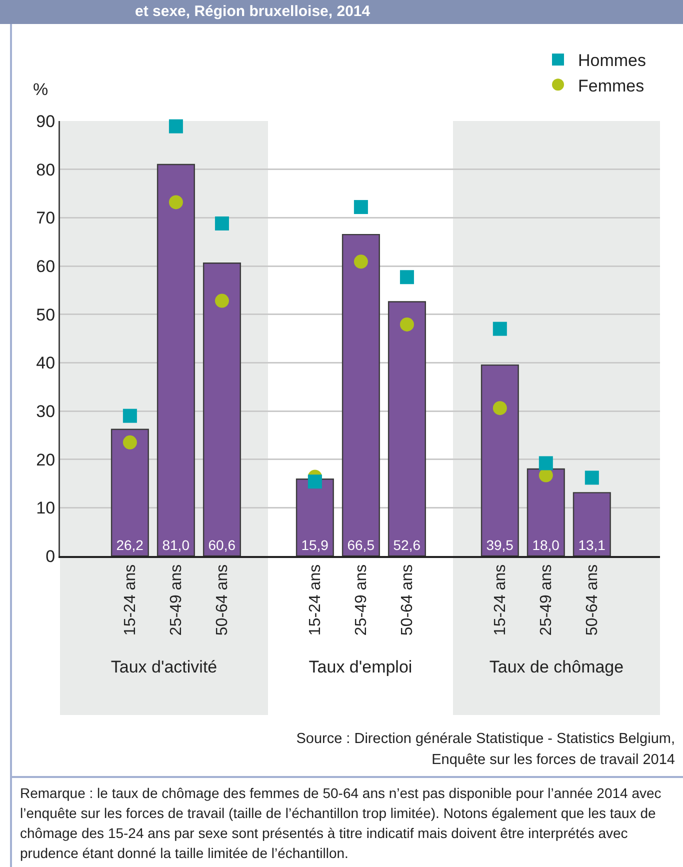 This screenshot has height=867, width=683. What do you see at coordinates (485, 750) in the screenshot?
I see `source-note: Source : Direction générale Statistique - Statistics Belgium, Enquête sur les forces de travail 2014` at bounding box center [485, 750].